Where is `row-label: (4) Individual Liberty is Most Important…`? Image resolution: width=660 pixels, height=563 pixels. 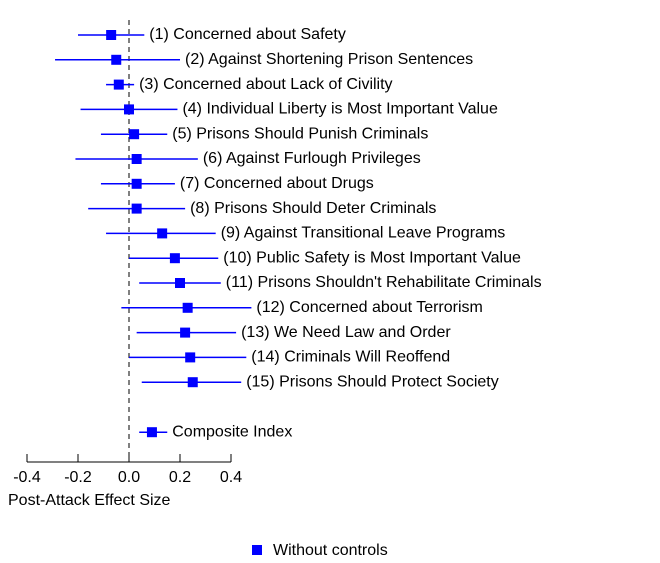
row-label: (4) Individual Liberty is Most Important… is located at coordinates (340, 109).